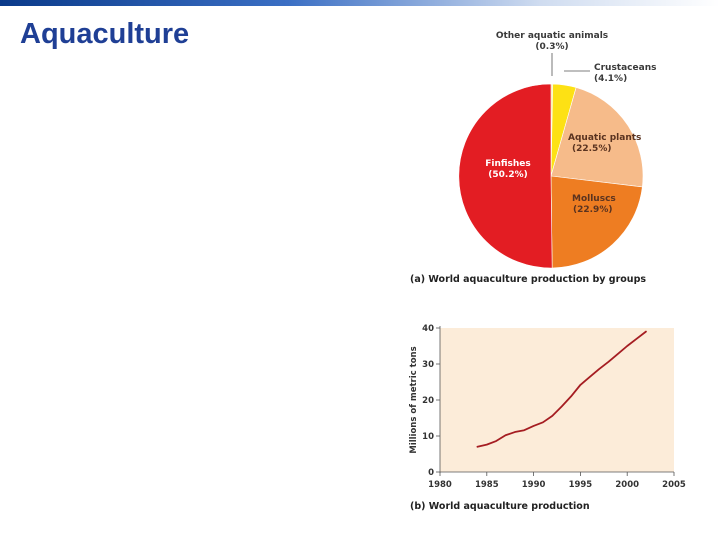 The width and height of the screenshot is (720, 540). Describe the element at coordinates (440, 485) in the screenshot. I see `x-tick-label-1980: 1980` at that location.